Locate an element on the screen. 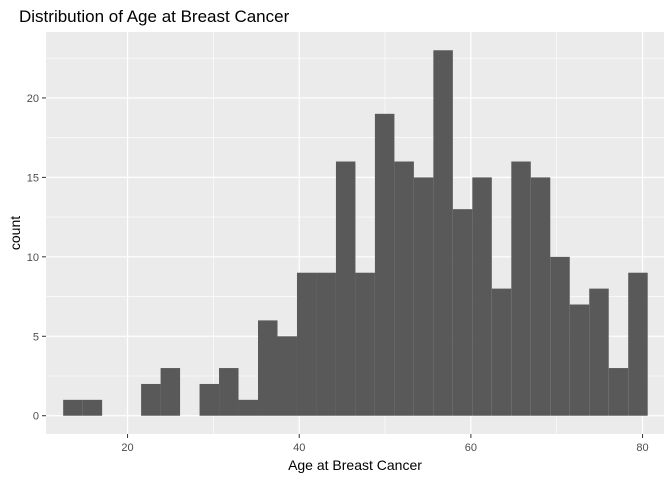 The width and height of the screenshot is (672, 480). chart-title: Distribution of Age at Breast Cancer is located at coordinates (154, 16).